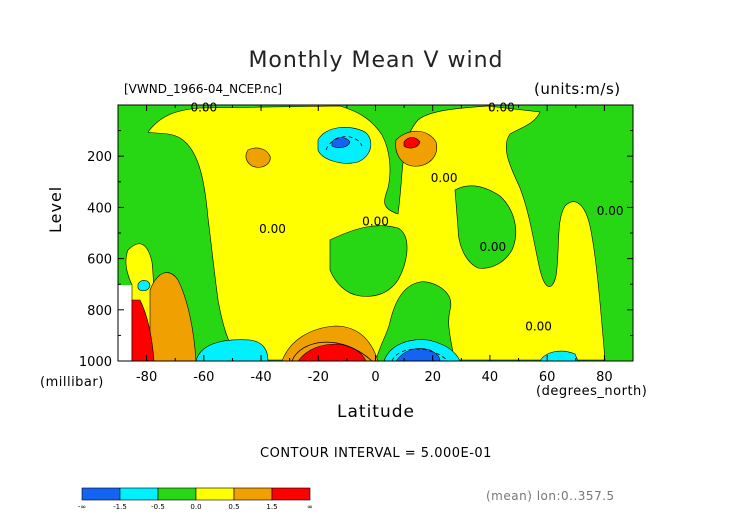  I want to click on y-tick-label: 600, so click(99, 260).